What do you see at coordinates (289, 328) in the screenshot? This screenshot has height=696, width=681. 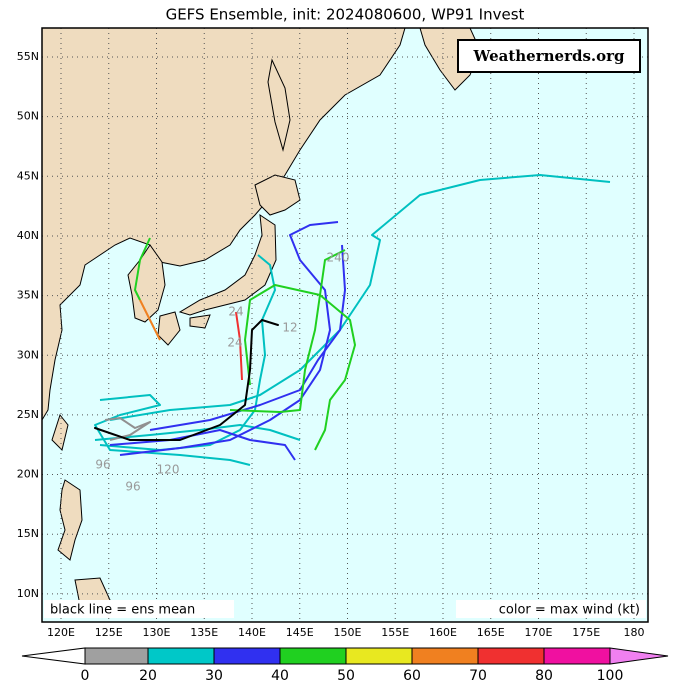 I see `track-label: 12` at bounding box center [289, 328].